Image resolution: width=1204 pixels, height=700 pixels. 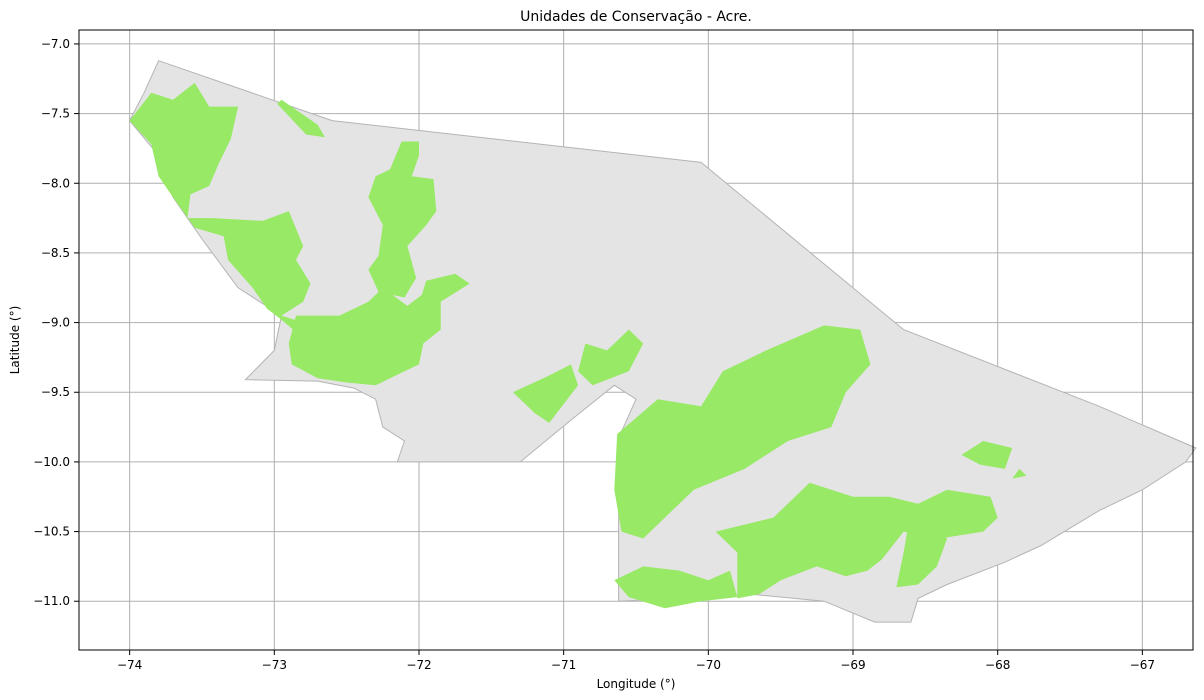 I want to click on y-tick-label: −9.0, so click(x=55, y=323).